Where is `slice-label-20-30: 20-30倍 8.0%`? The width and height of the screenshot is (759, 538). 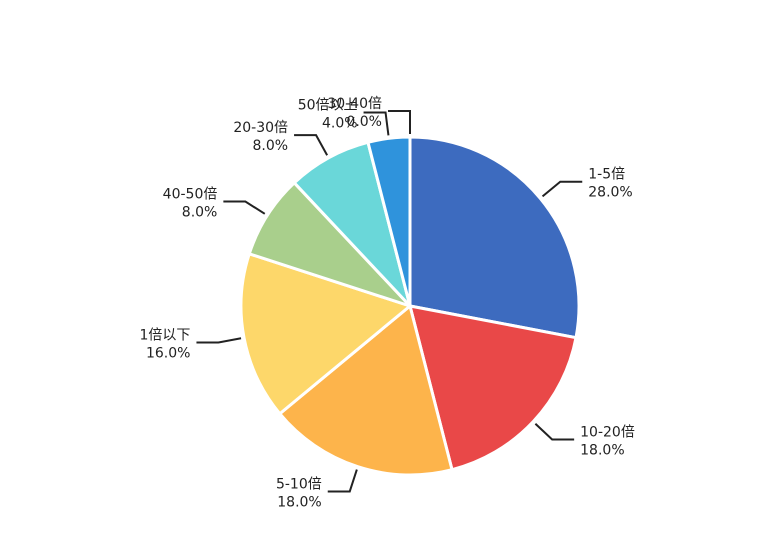 slice-label-20-30: 20-30倍 8.0% is located at coordinates (260, 137).